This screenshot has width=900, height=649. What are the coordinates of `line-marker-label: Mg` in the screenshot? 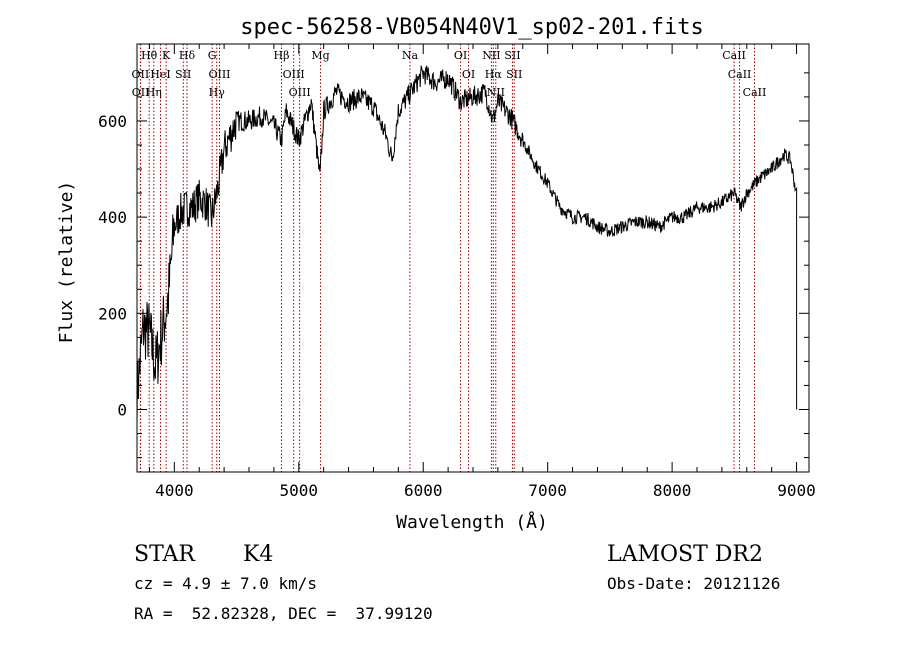 It's located at (320, 55).